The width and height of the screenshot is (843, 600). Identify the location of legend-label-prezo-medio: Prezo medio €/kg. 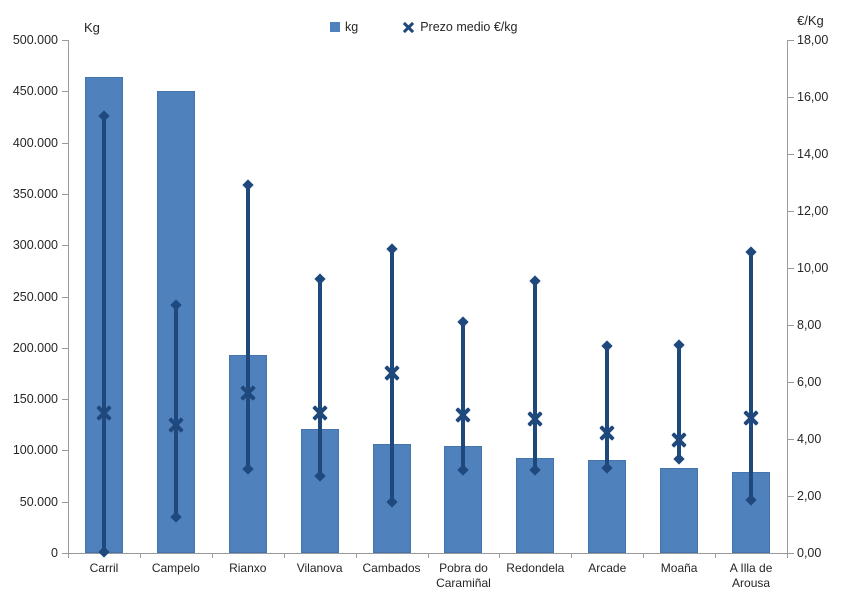
(469, 27).